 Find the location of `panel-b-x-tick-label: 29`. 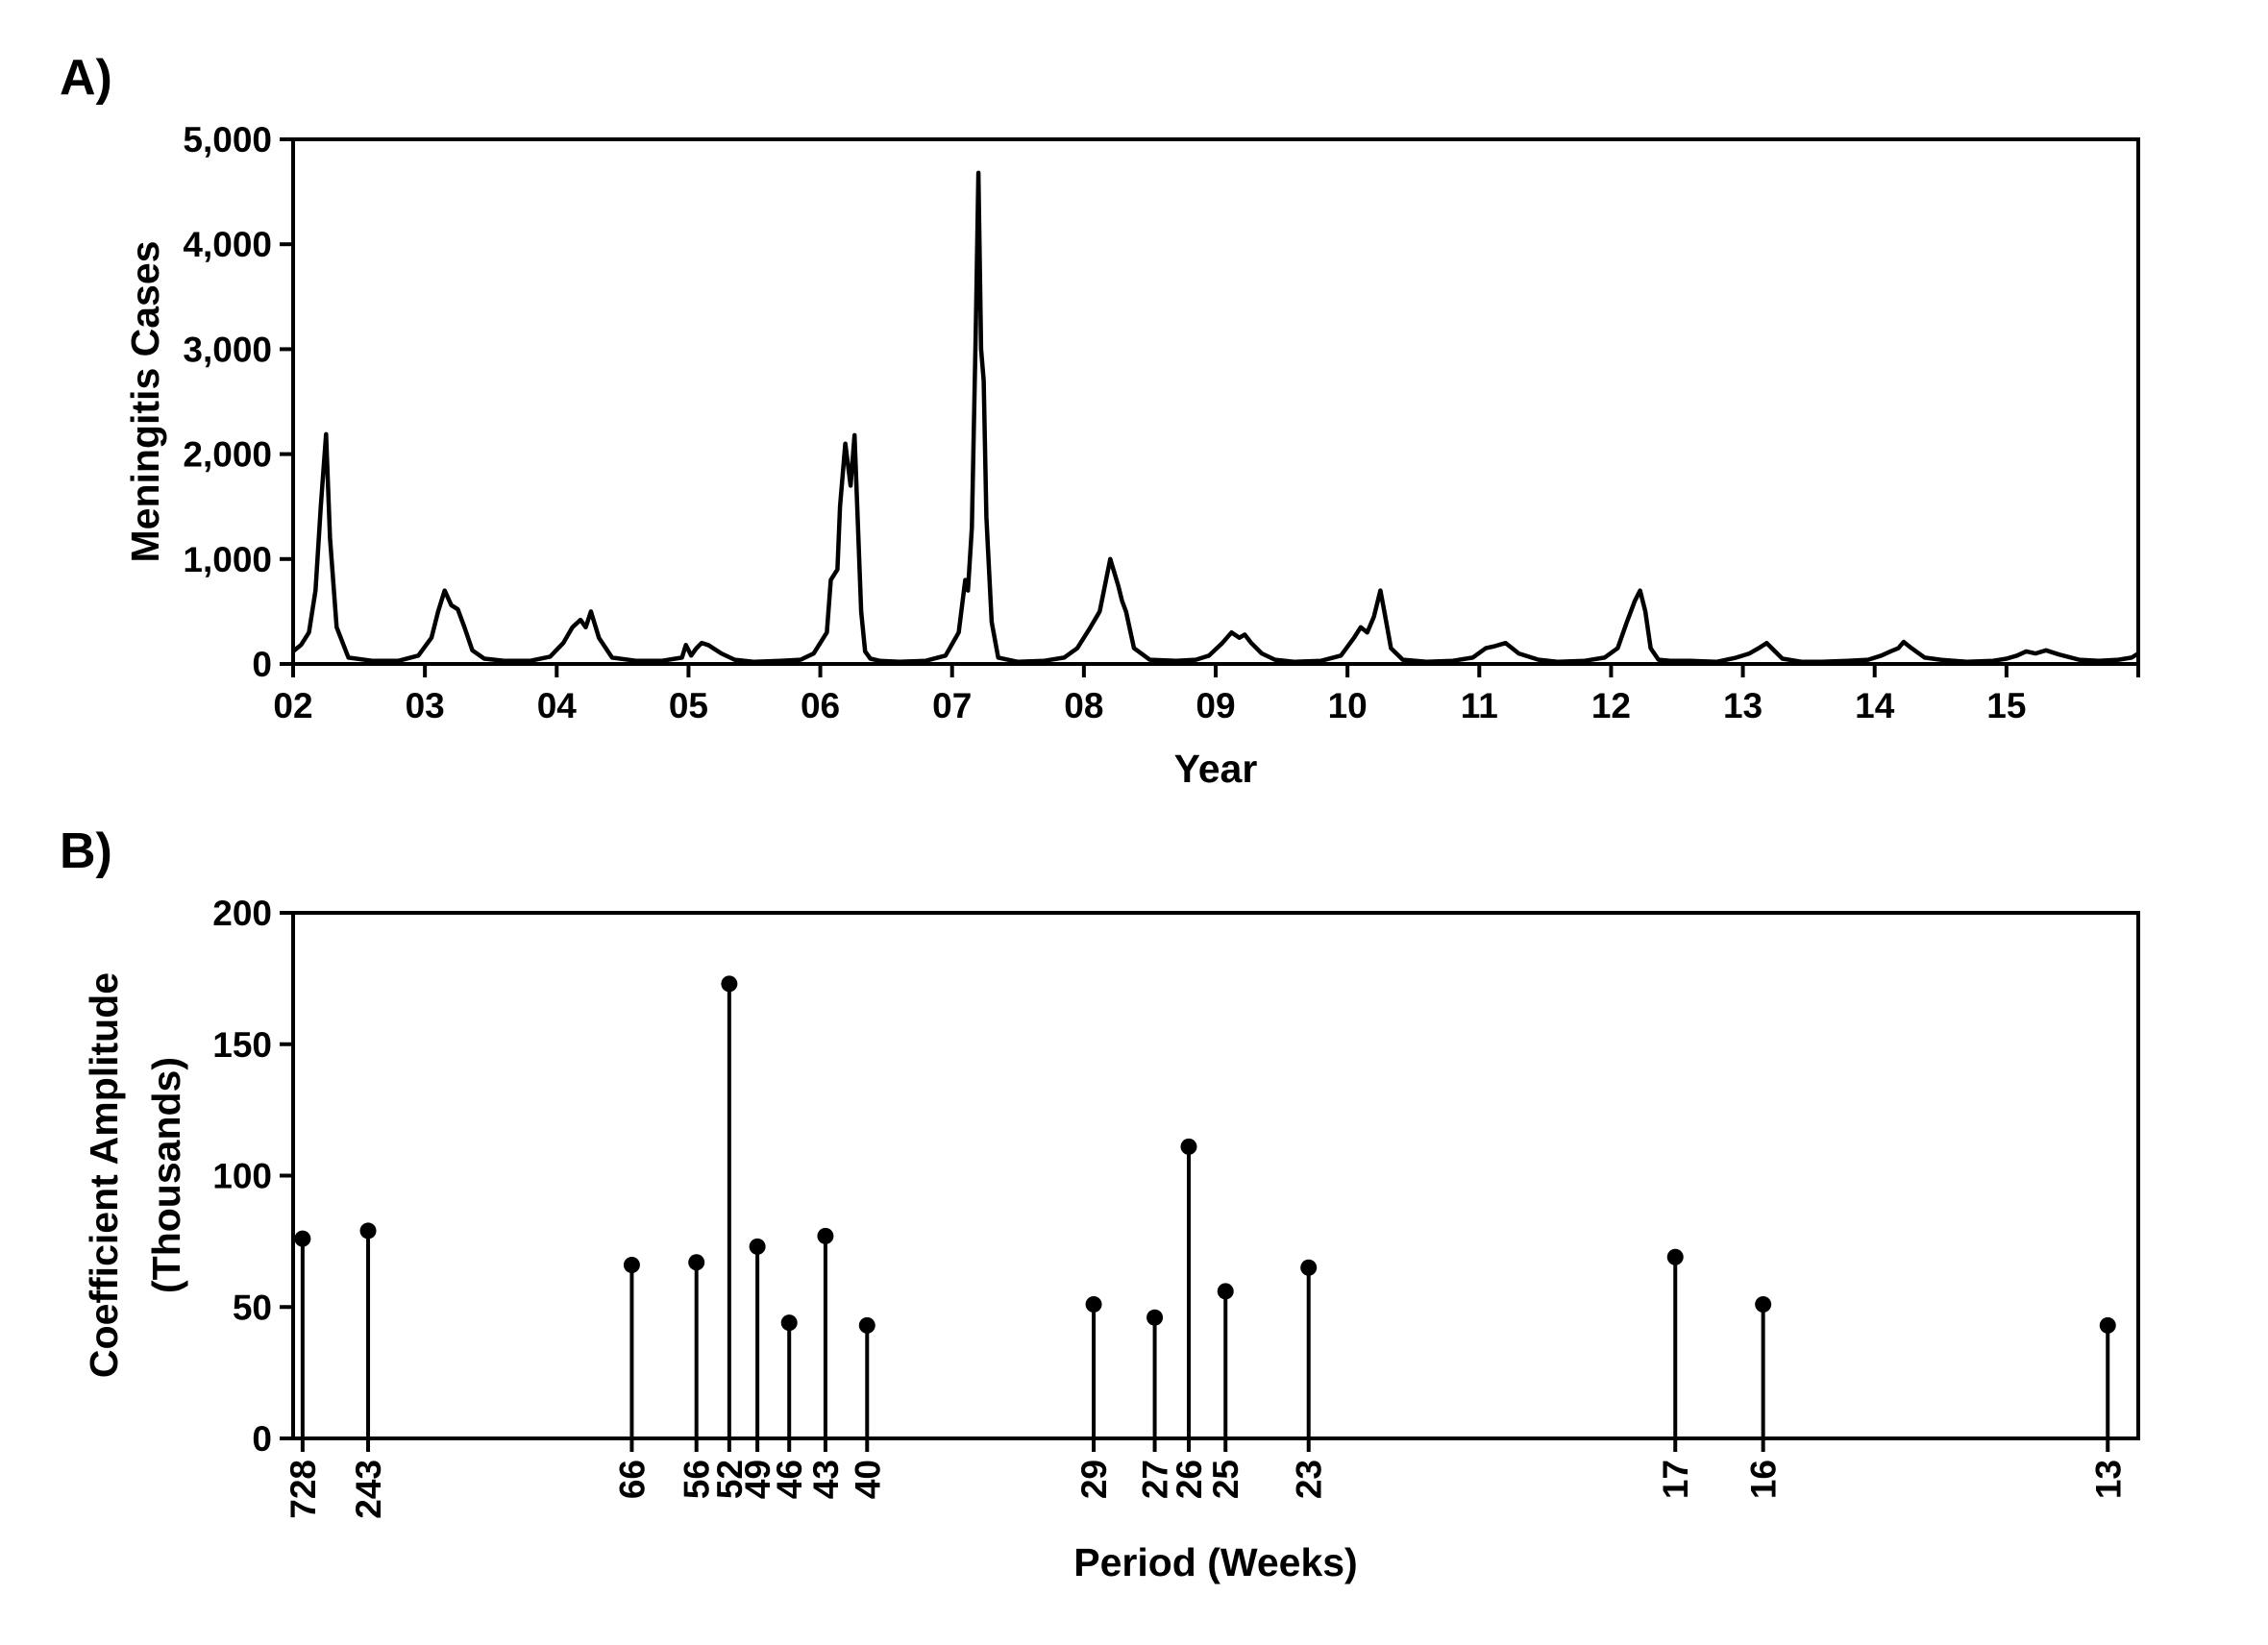

panel-b-x-tick-label: 29 is located at coordinates (1094, 1479).